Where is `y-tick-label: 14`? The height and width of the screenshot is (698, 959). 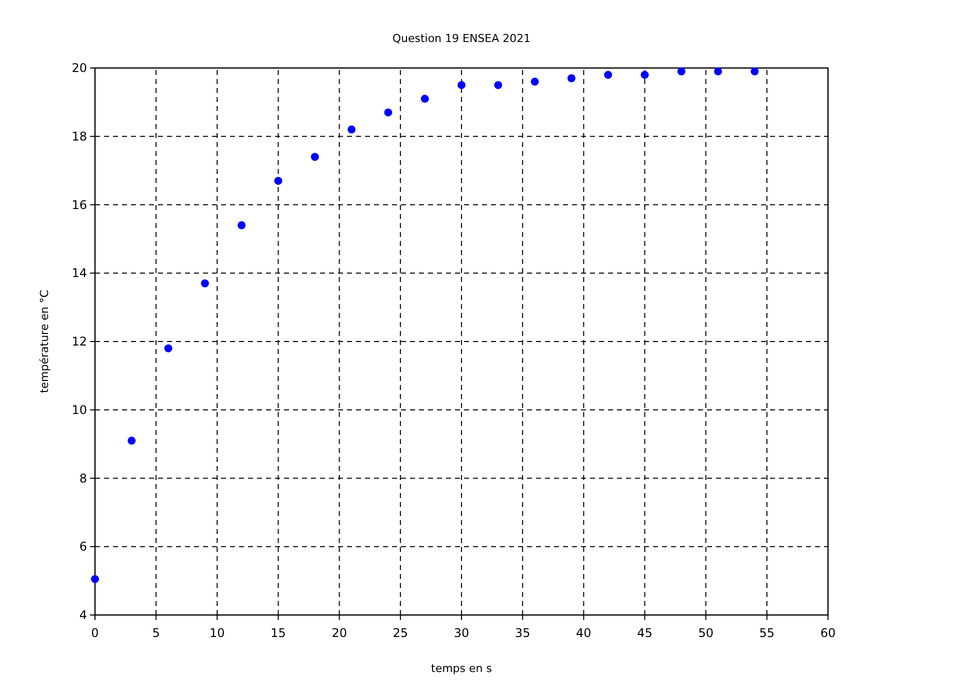
y-tick-label: 14 is located at coordinates (79, 273).